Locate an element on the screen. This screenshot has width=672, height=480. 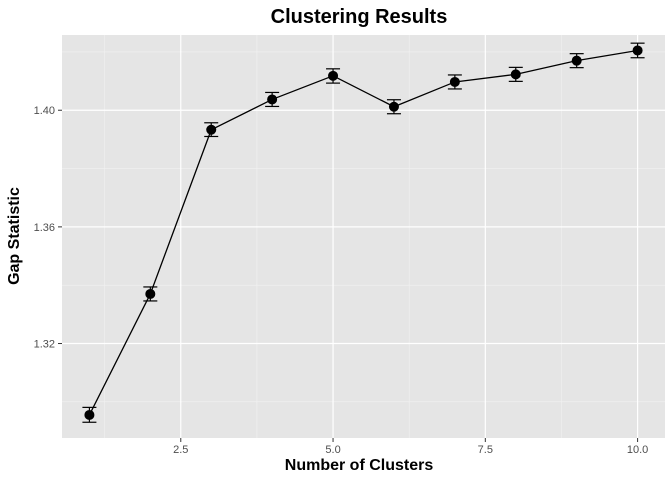
y-tick-label: 1.32 is located at coordinates (44, 345).